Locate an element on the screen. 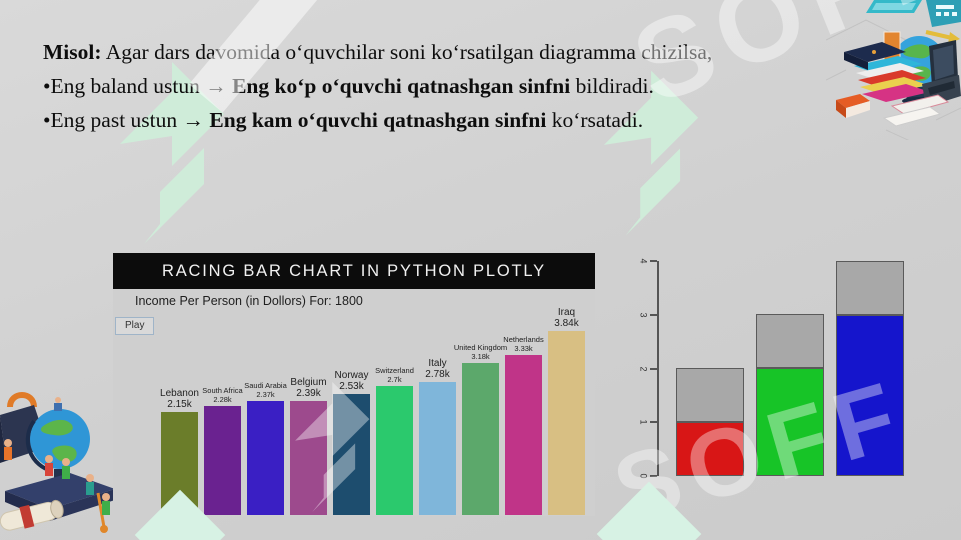 This screenshot has height=540, width=961. plotly-bar-label: Belgium 2.39k is located at coordinates (308, 387).